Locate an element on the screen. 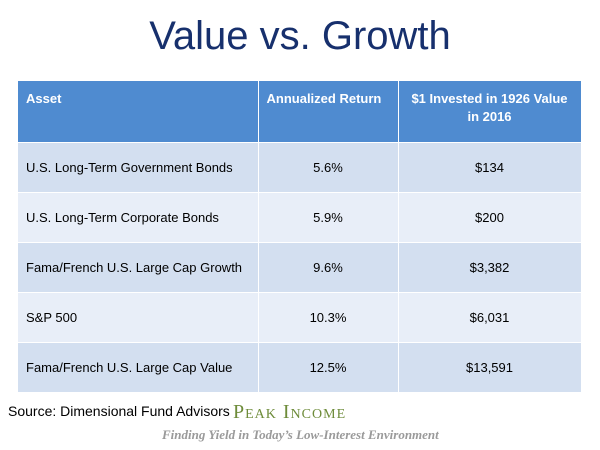 This screenshot has width=600, height=450. cell-return: 5.9% is located at coordinates (328, 217).